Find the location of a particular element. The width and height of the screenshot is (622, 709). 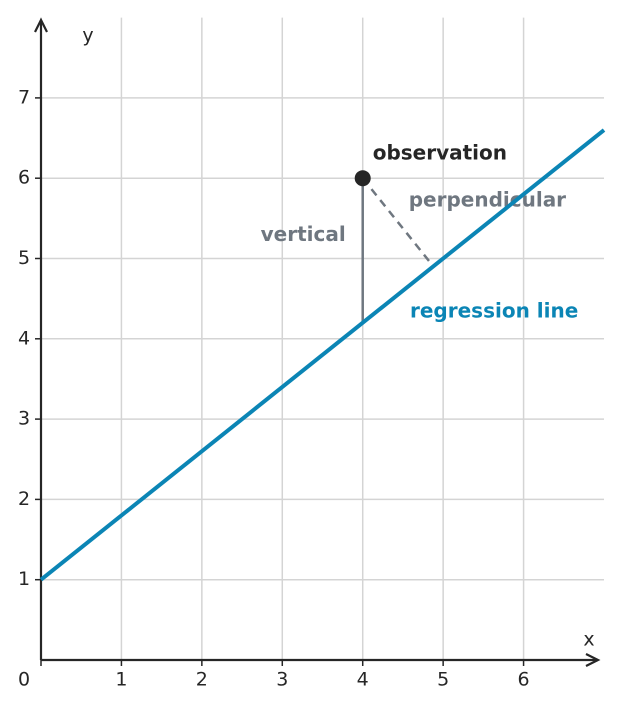

x-tick-label: 5 is located at coordinates (443, 680).